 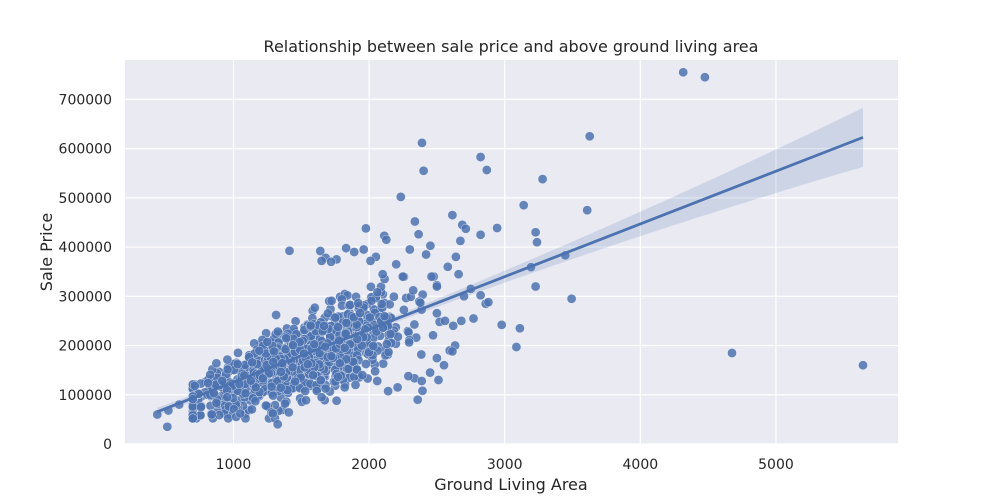 I want to click on y-axis-title: Sale Price, so click(x=46, y=252).